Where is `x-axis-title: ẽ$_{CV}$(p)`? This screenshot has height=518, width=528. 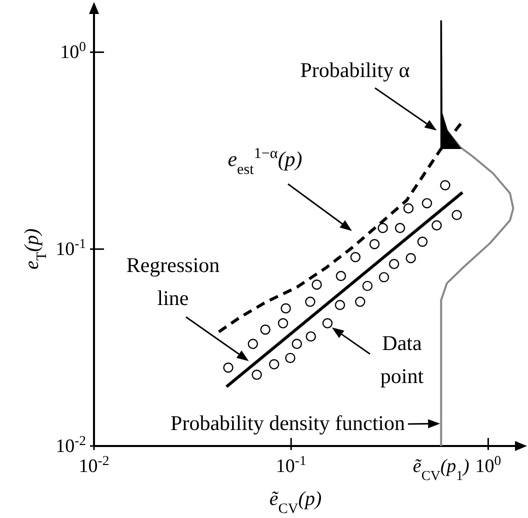
x-axis-title: ẽ$_{CV}$(p) is located at coordinates (295, 502).